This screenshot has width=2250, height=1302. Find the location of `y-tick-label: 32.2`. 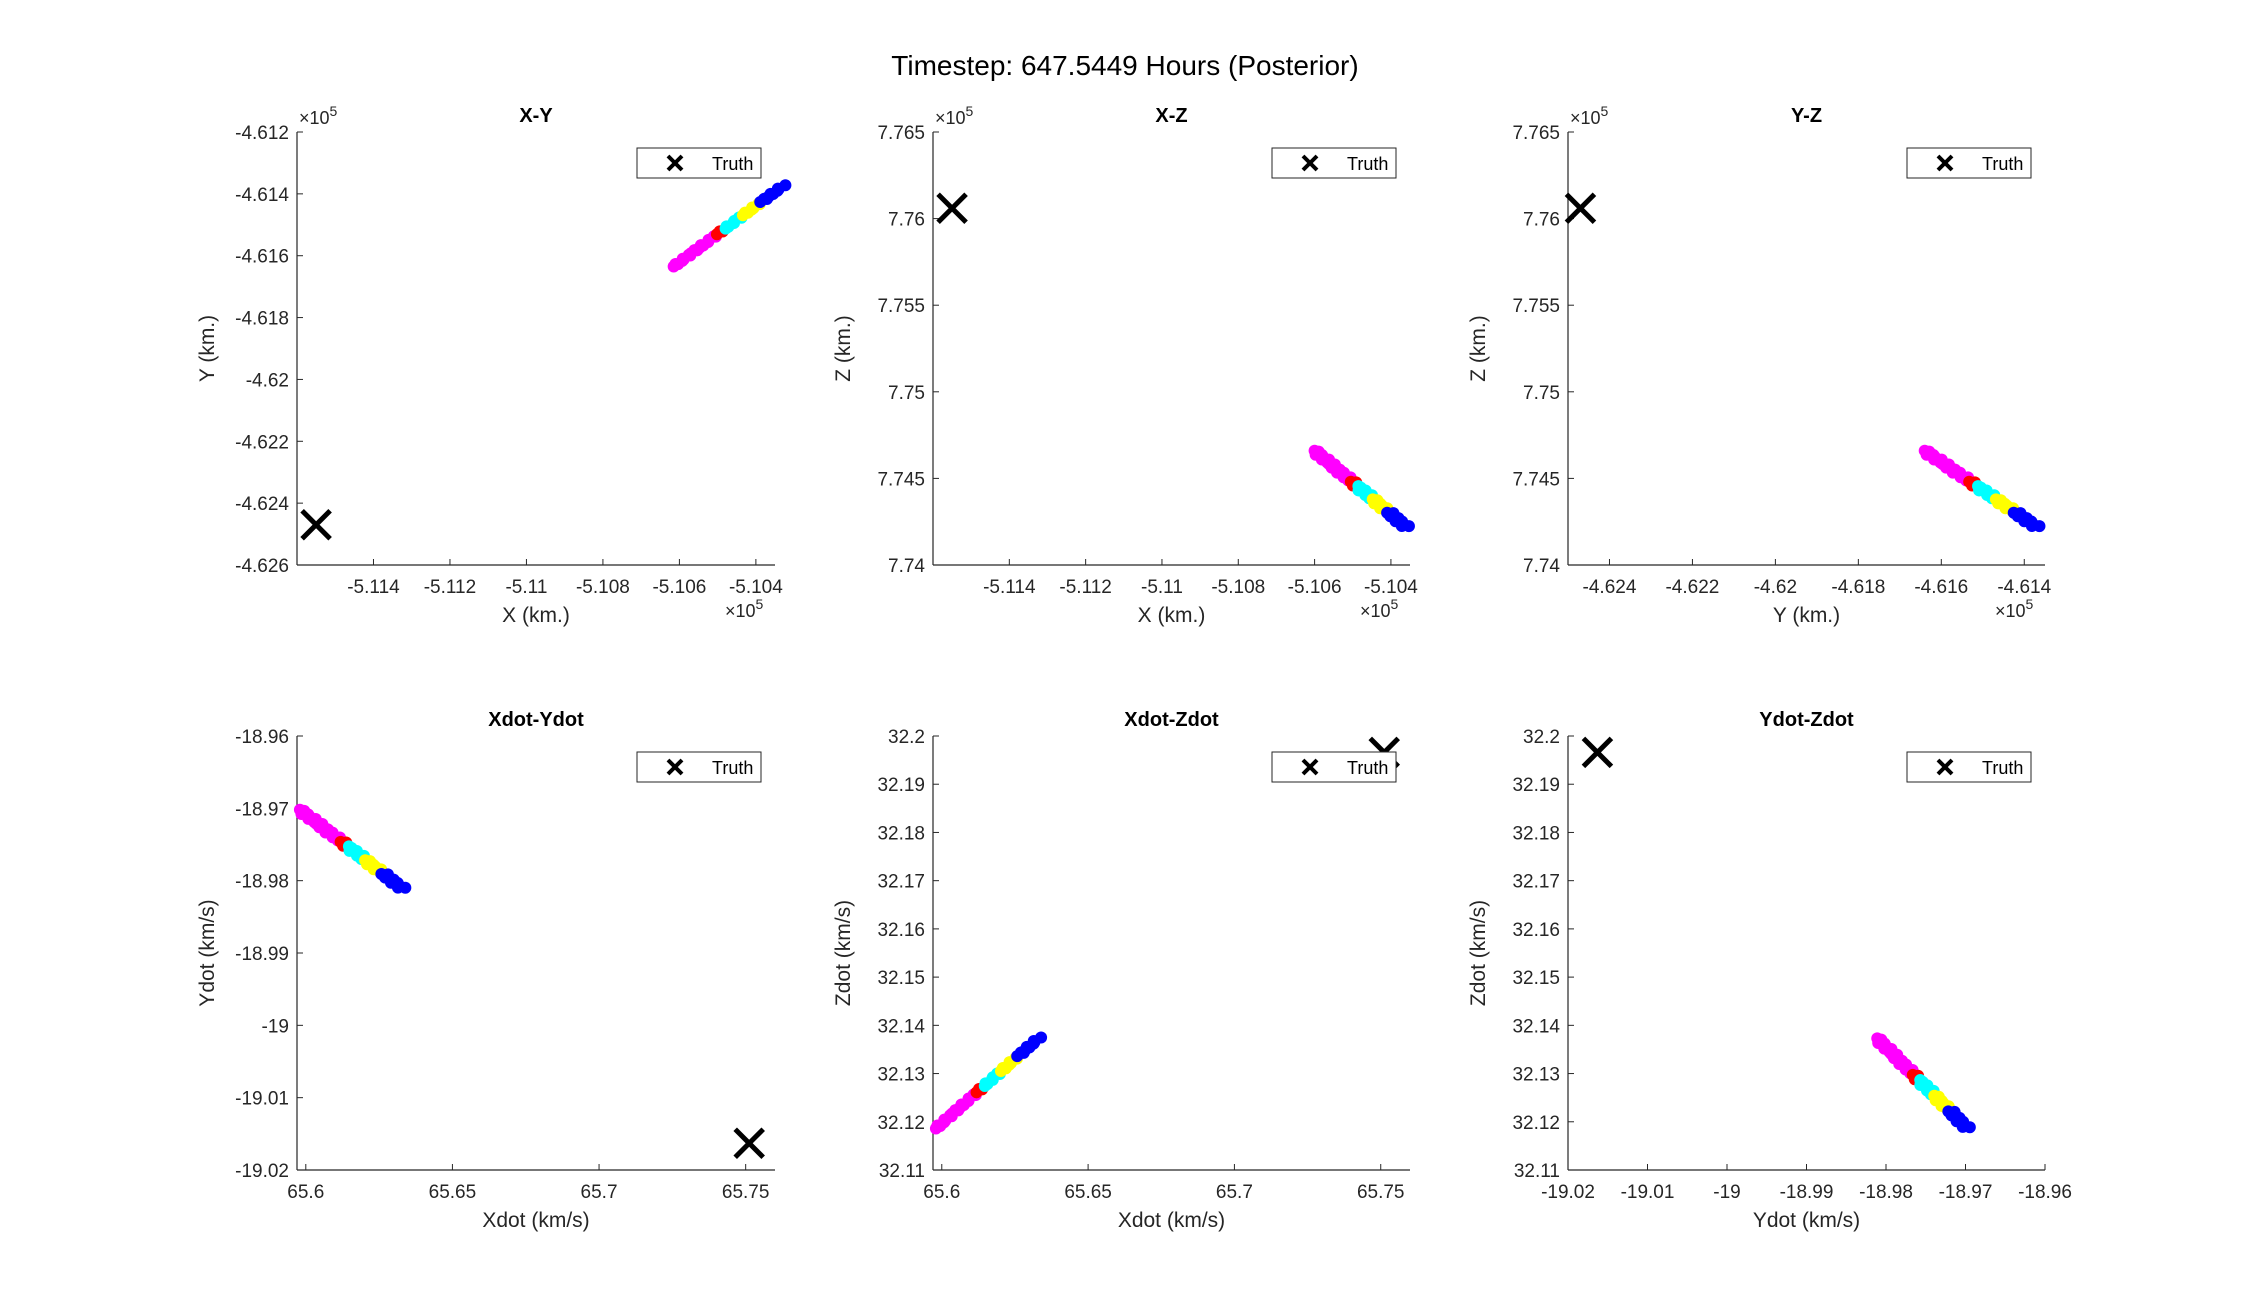

y-tick-label: 32.2 is located at coordinates (1541, 737).